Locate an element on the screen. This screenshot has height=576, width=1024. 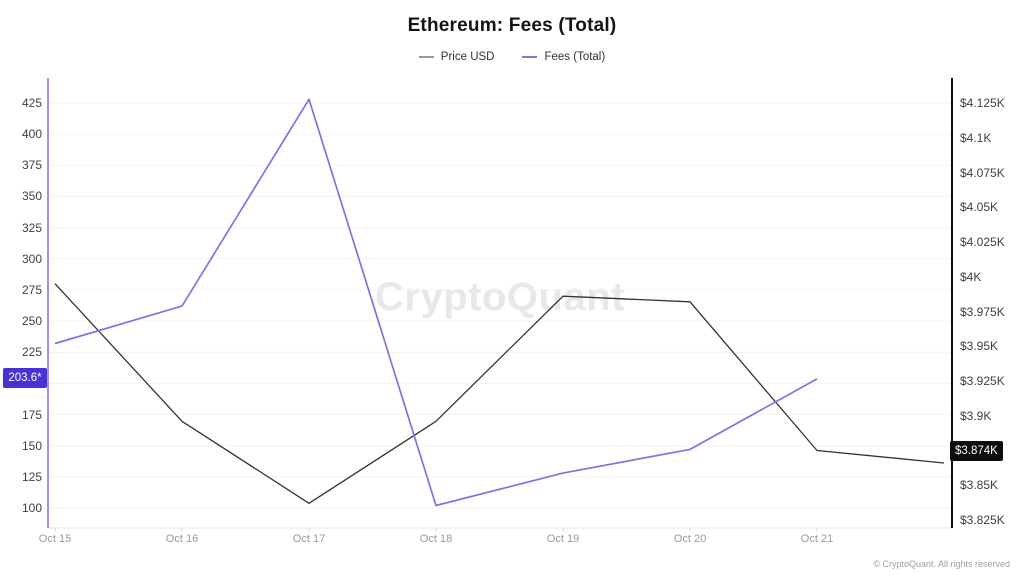
x-axis-date-label: Oct 21 is located at coordinates (817, 539).